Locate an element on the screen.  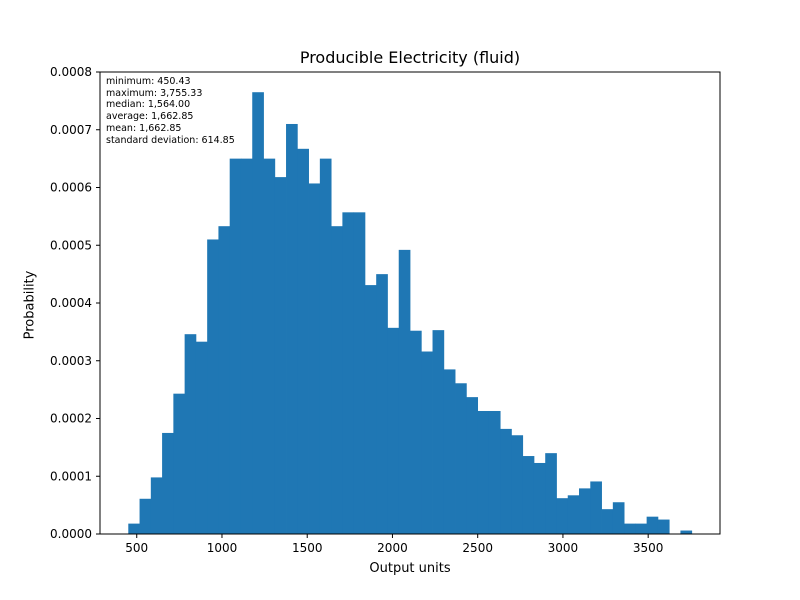
y-tick-label: 0.0007 is located at coordinates (71, 130).